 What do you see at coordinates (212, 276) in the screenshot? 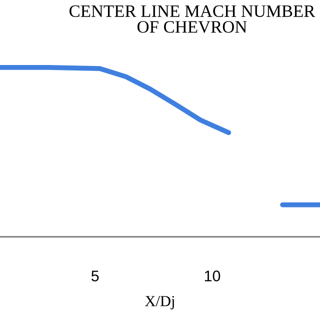
I see `x-tick-label: 10` at bounding box center [212, 276].